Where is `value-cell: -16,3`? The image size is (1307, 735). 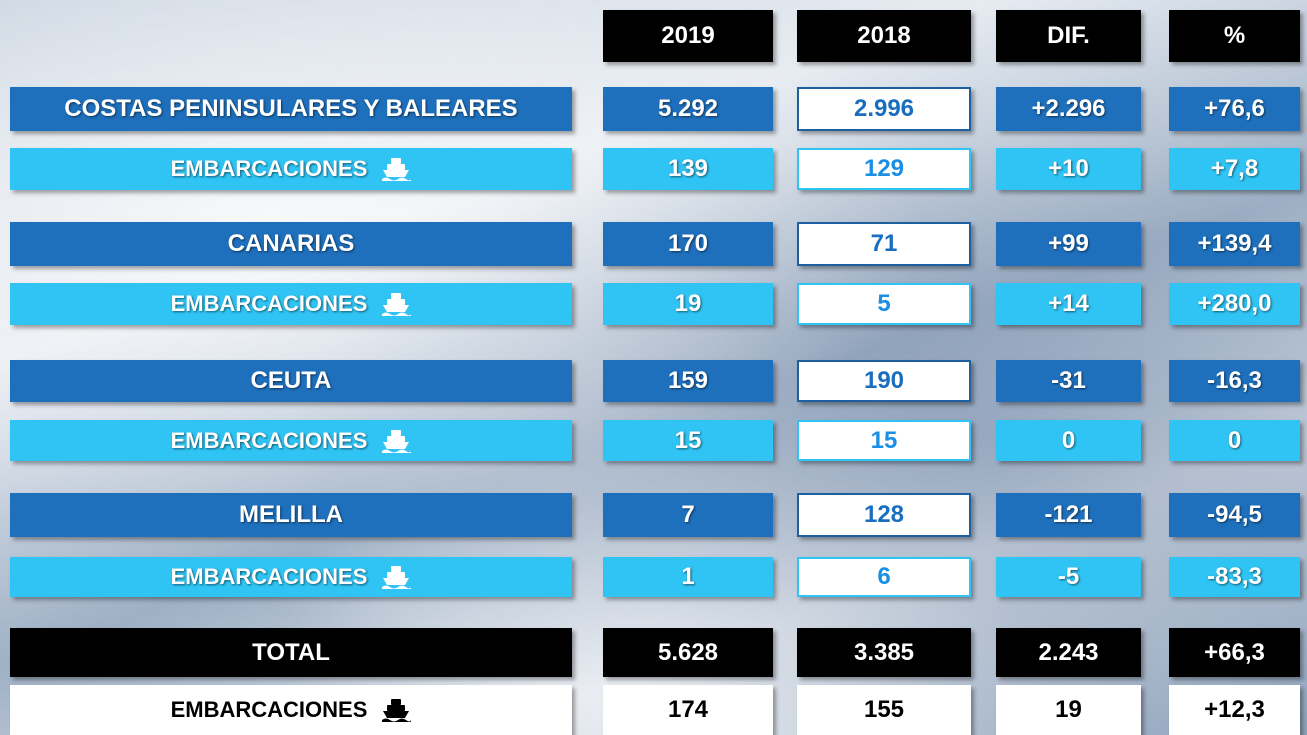
value-cell: -16,3 is located at coordinates (1234, 381).